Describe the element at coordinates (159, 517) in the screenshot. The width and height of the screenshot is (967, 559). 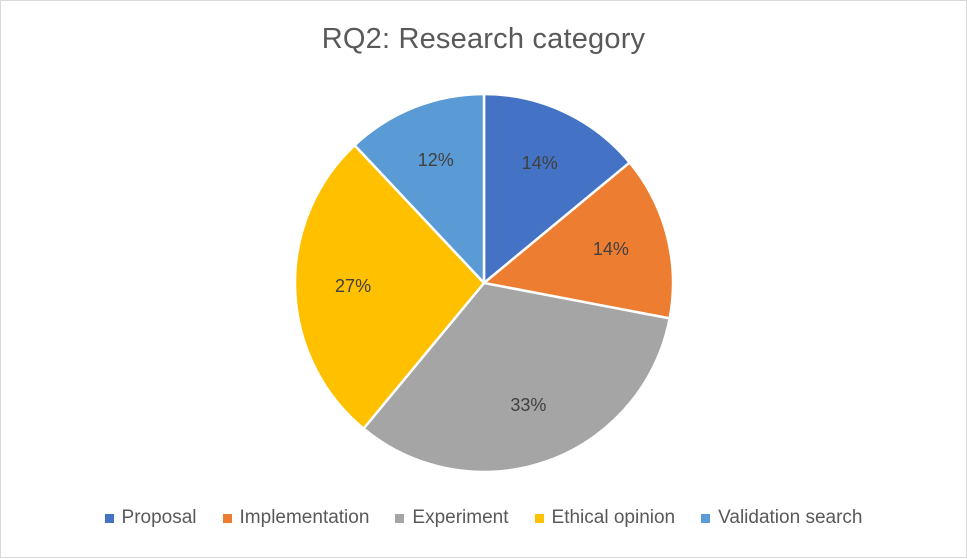
I see `legend-label: Proposal` at that location.